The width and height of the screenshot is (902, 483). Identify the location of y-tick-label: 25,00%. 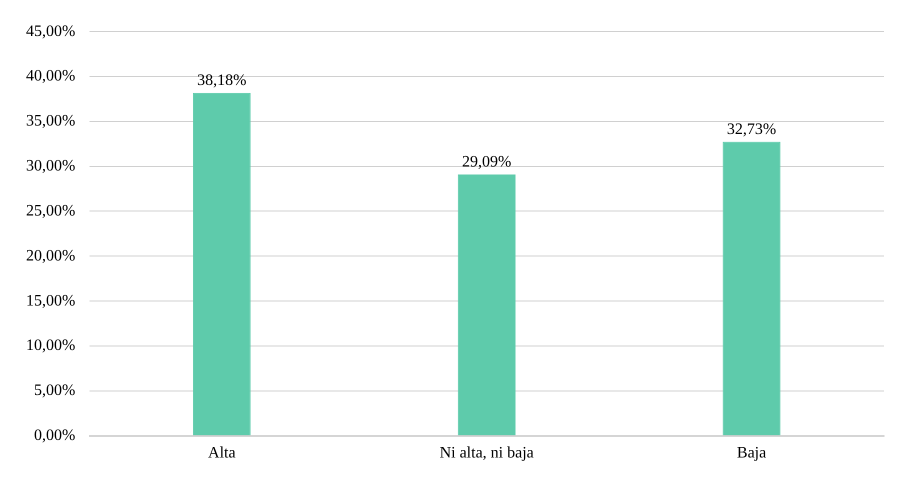
(51, 211).